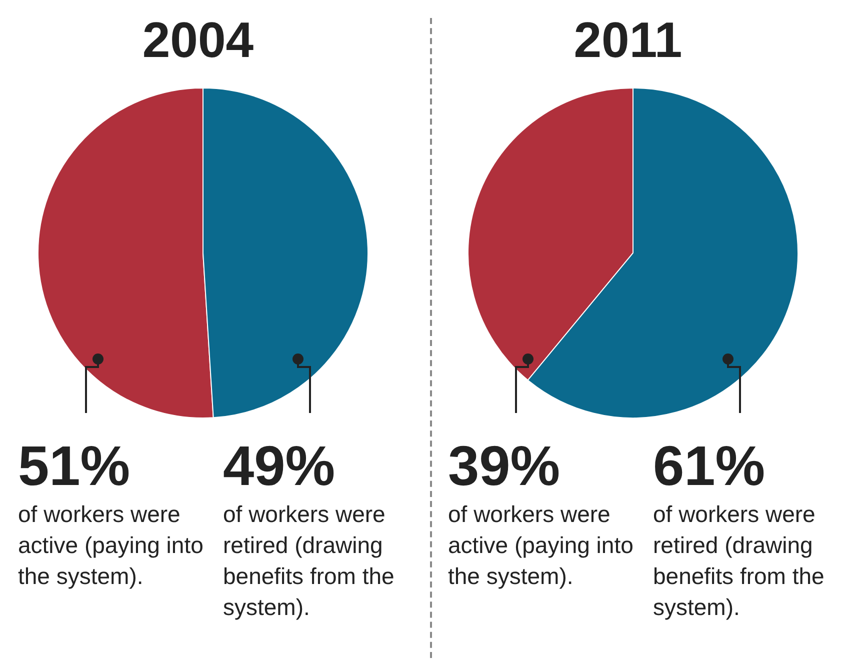 This screenshot has width=851, height=659. What do you see at coordinates (505, 466) in the screenshot?
I see `data-label: 39%` at bounding box center [505, 466].